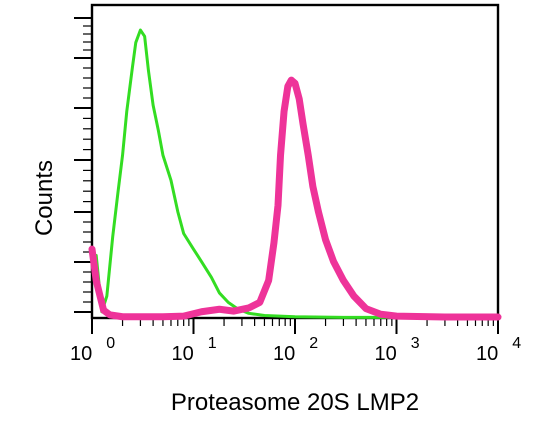 This screenshot has height=421, width=550. Describe the element at coordinates (295, 326) in the screenshot. I see `x-axis-ticks` at that location.